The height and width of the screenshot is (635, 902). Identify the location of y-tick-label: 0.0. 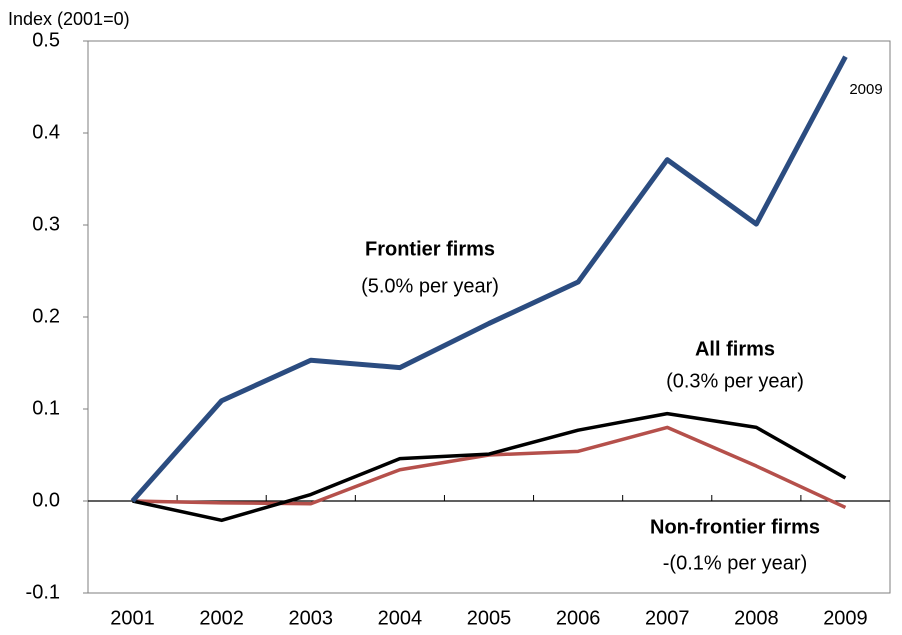
(46, 500).